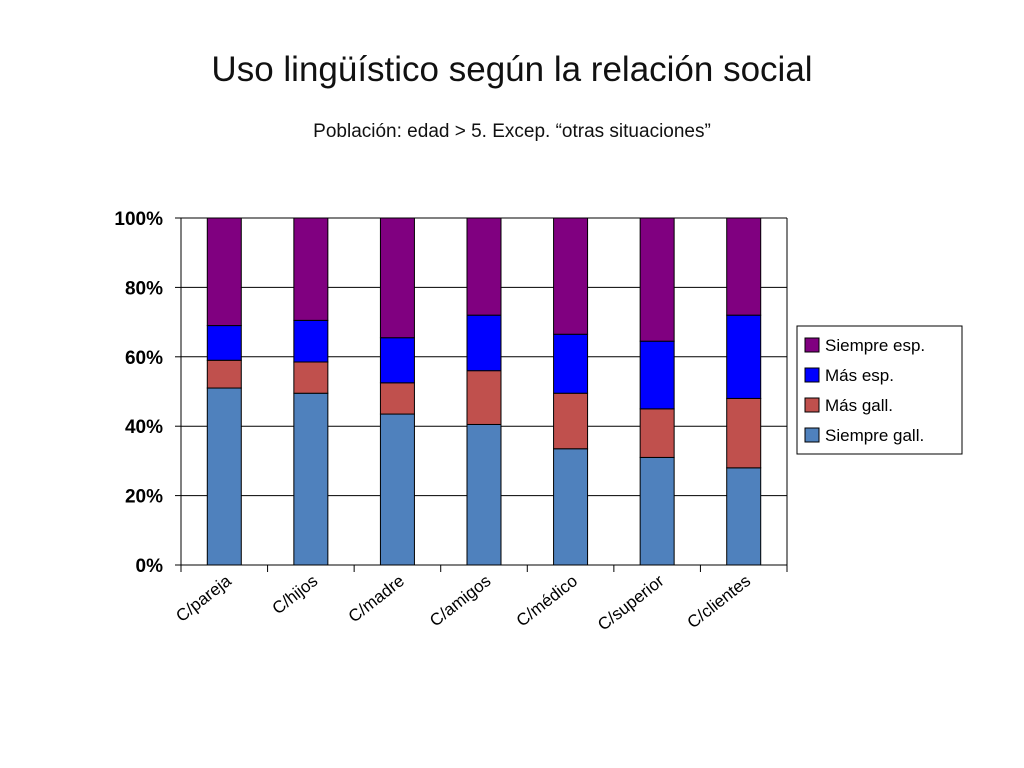 This screenshot has height=768, width=1024. Describe the element at coordinates (376, 598) in the screenshot. I see `x-tick-label: C/madre` at that location.